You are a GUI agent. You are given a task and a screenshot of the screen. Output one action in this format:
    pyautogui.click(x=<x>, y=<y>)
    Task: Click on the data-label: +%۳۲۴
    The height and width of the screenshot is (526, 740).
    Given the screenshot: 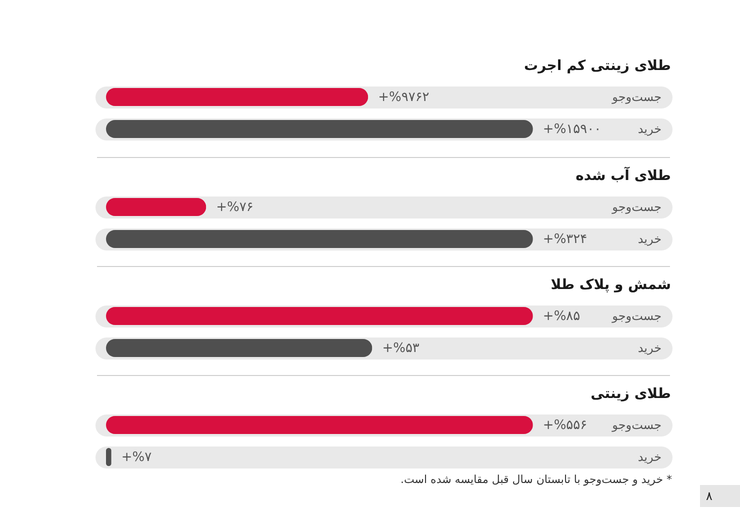 What is the action you would take?
    pyautogui.click(x=565, y=239)
    